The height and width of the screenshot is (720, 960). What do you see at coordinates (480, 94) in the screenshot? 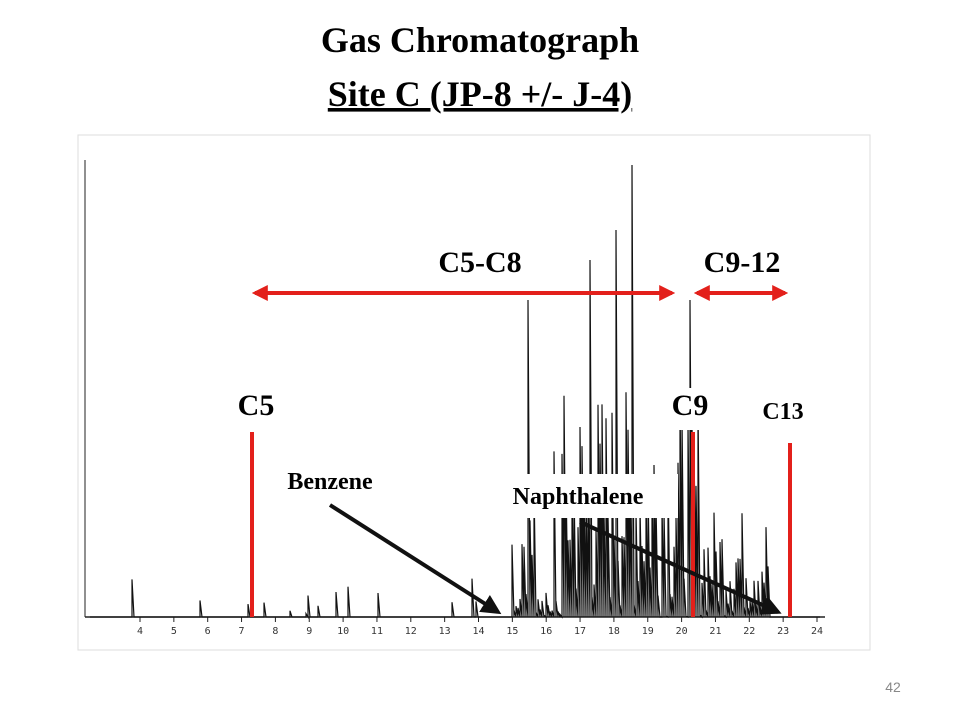
I see `subtitle: Site C (JP-8 +/- J-4)` at bounding box center [480, 94].